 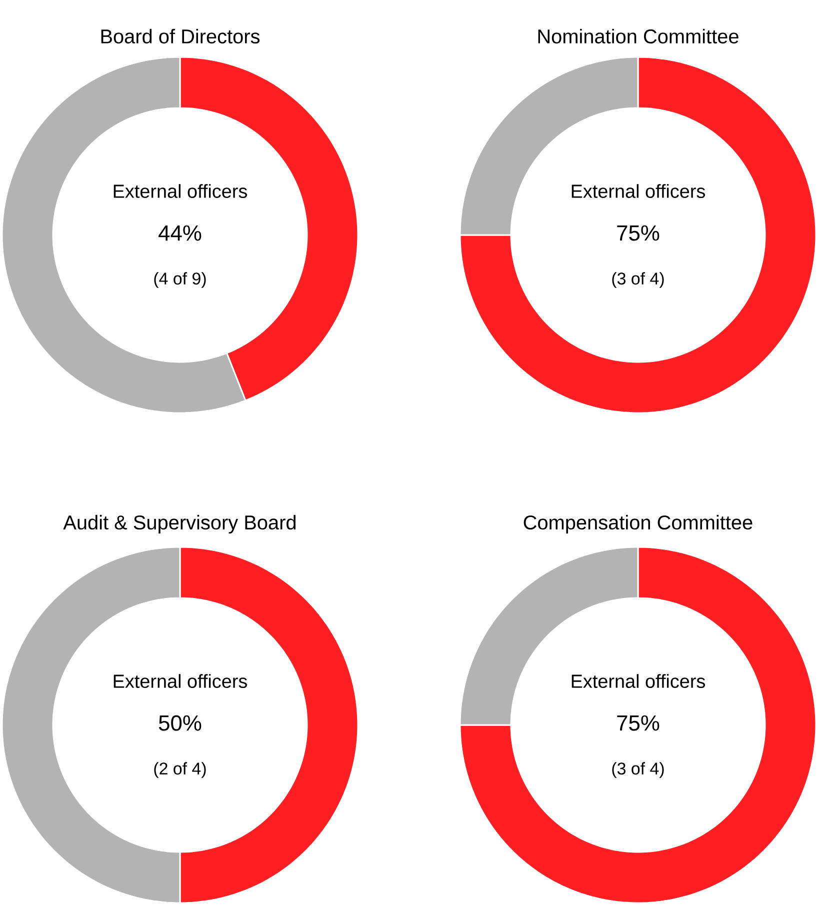 I want to click on text: (2 of 4), so click(x=180, y=770).